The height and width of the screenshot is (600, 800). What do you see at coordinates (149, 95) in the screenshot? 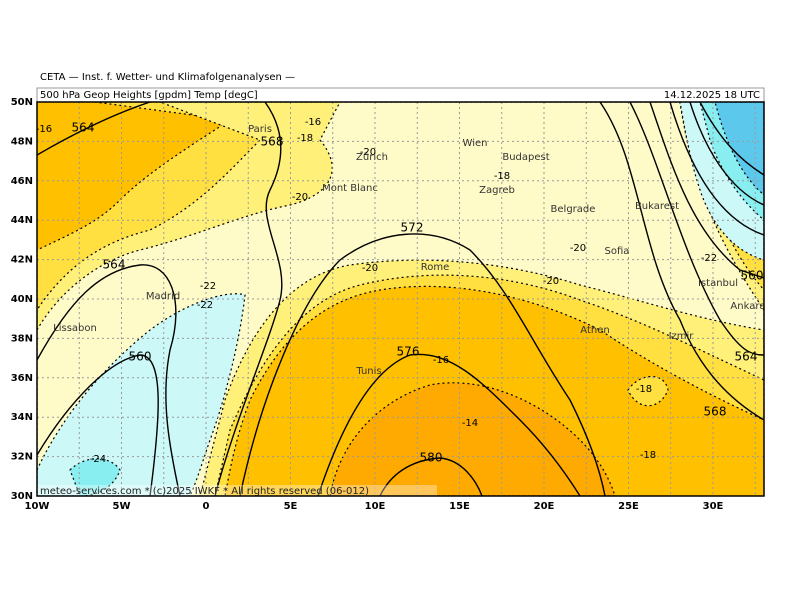
I see `header-title: 500 hPa Geop Heights [gpdm] Temp [degC]` at bounding box center [149, 95].